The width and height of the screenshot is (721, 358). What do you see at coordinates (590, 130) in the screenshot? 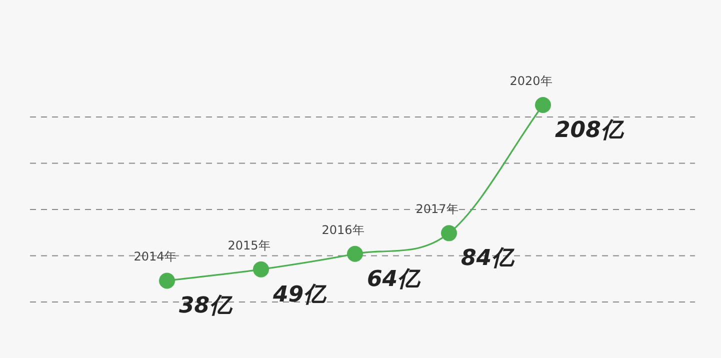
I see `data-label: 208亿` at bounding box center [590, 130].